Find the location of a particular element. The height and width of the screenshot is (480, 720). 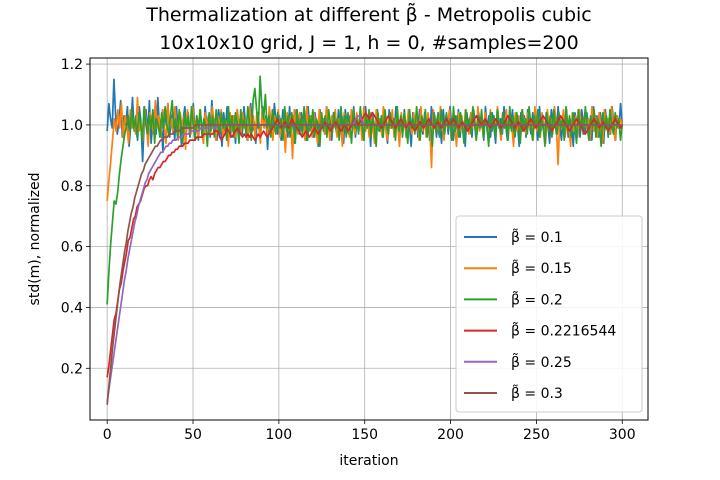

x-axis: 0 50 100 150 200 250 300 is located at coordinates (369, 431).